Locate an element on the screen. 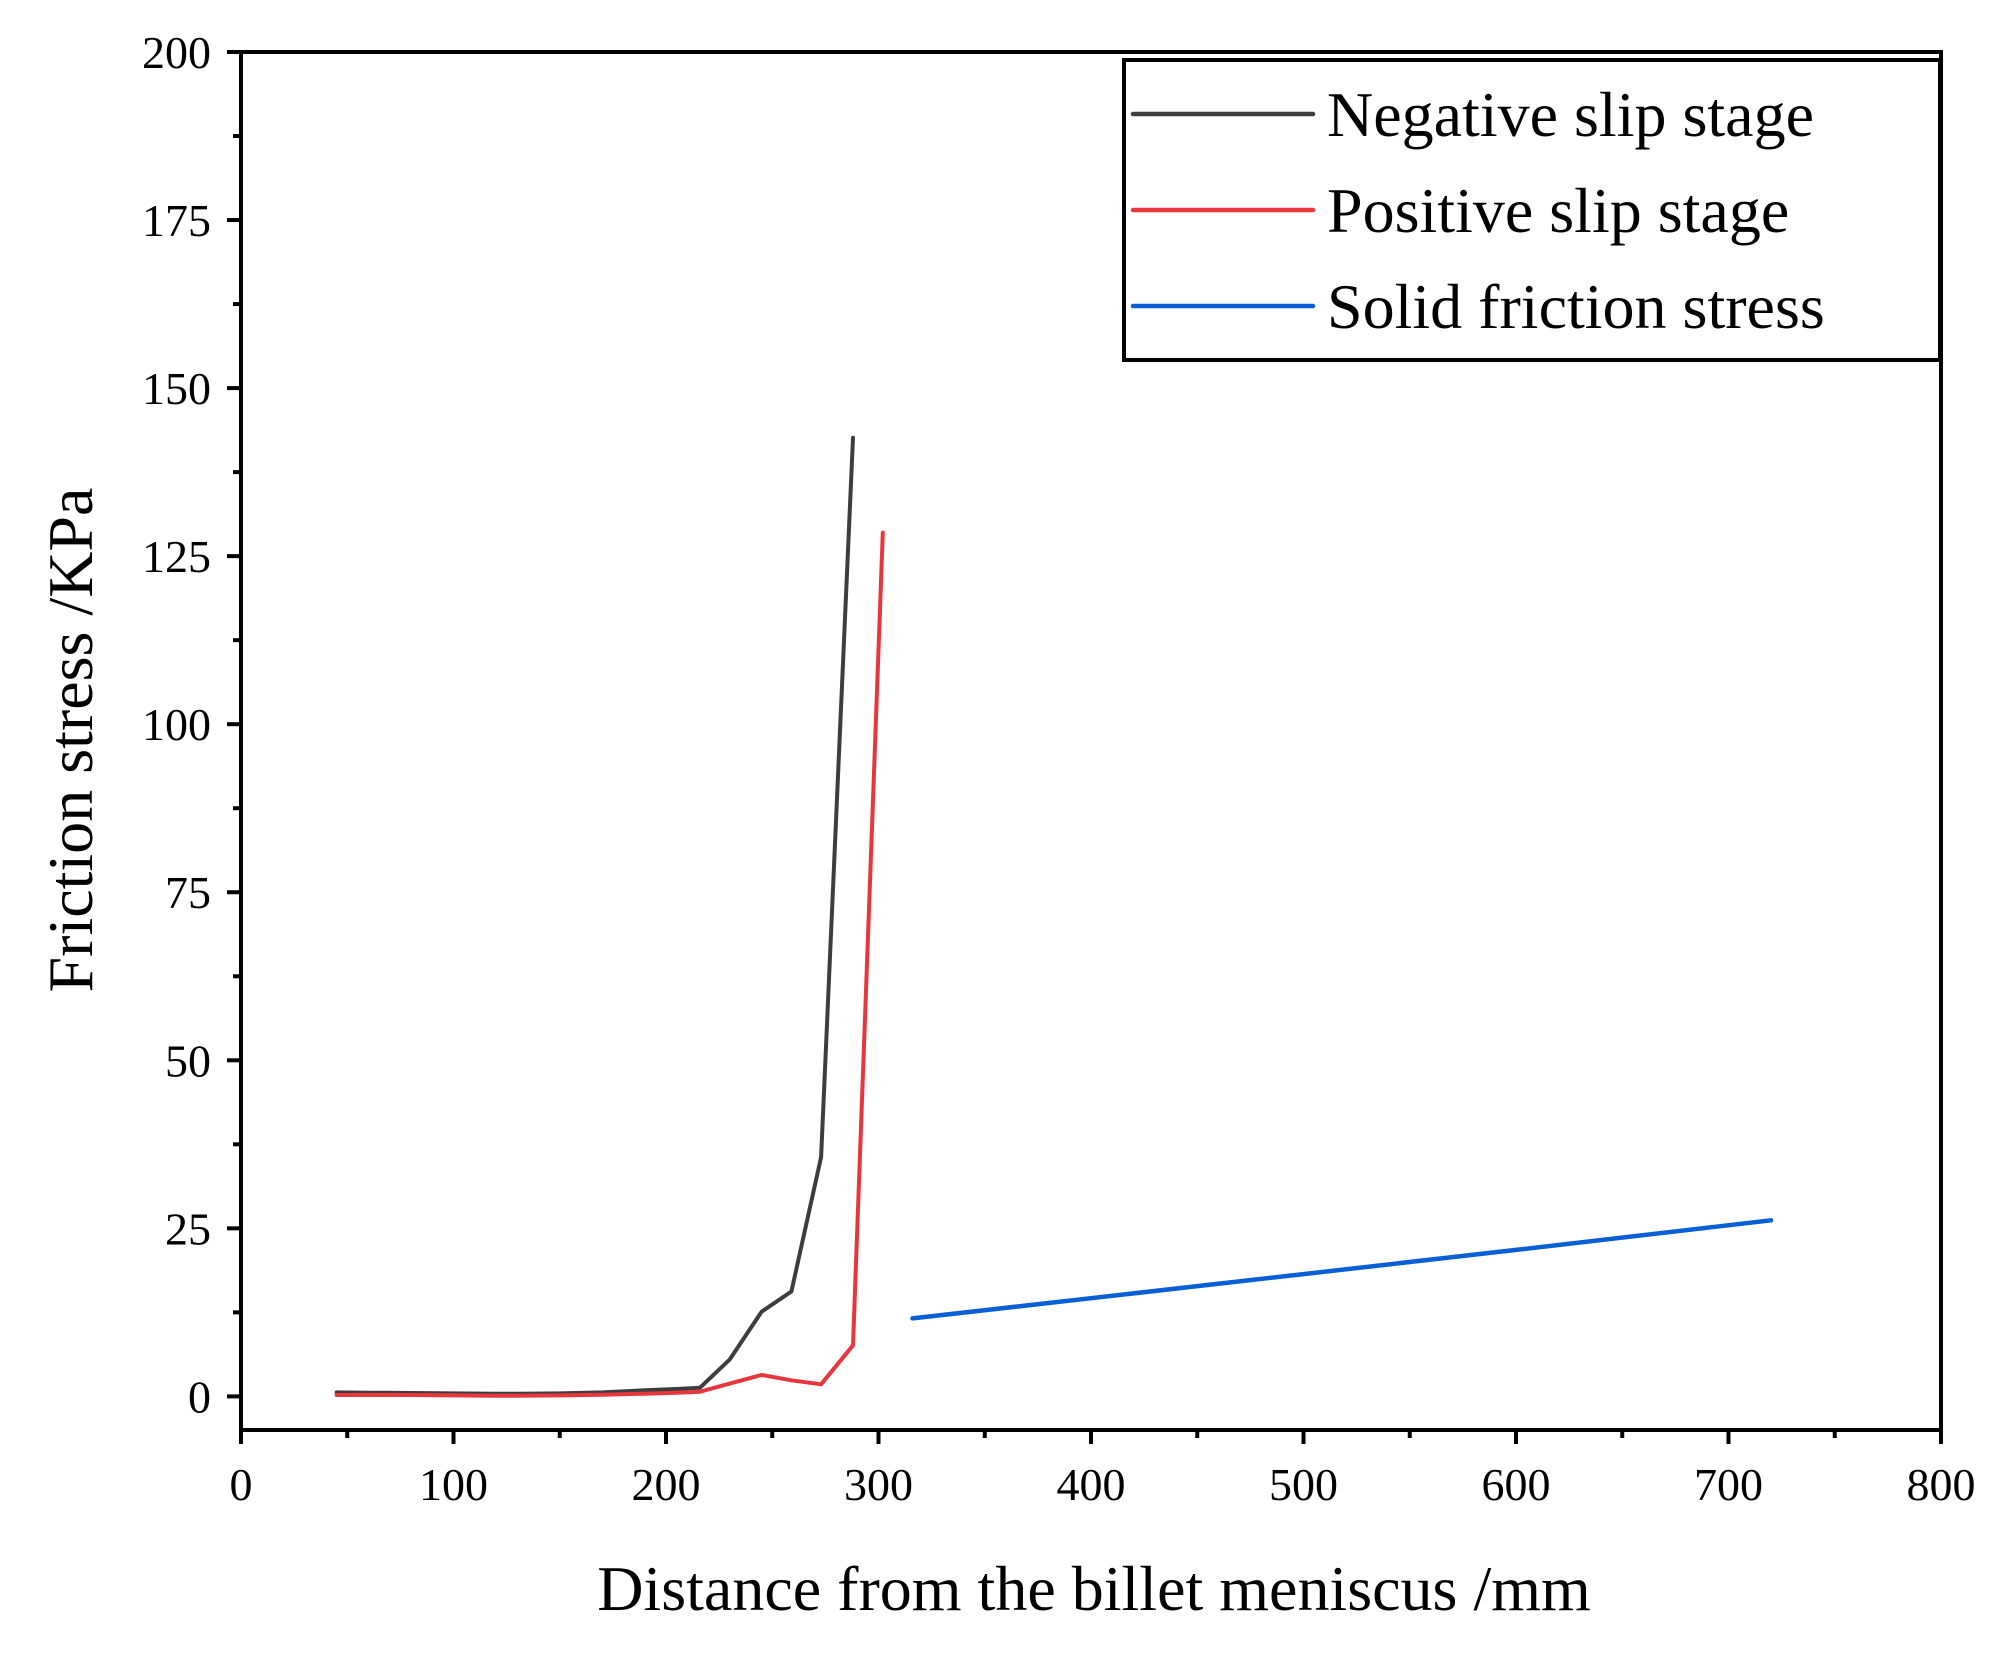  x-tick-label: 800 is located at coordinates (1941, 1484).